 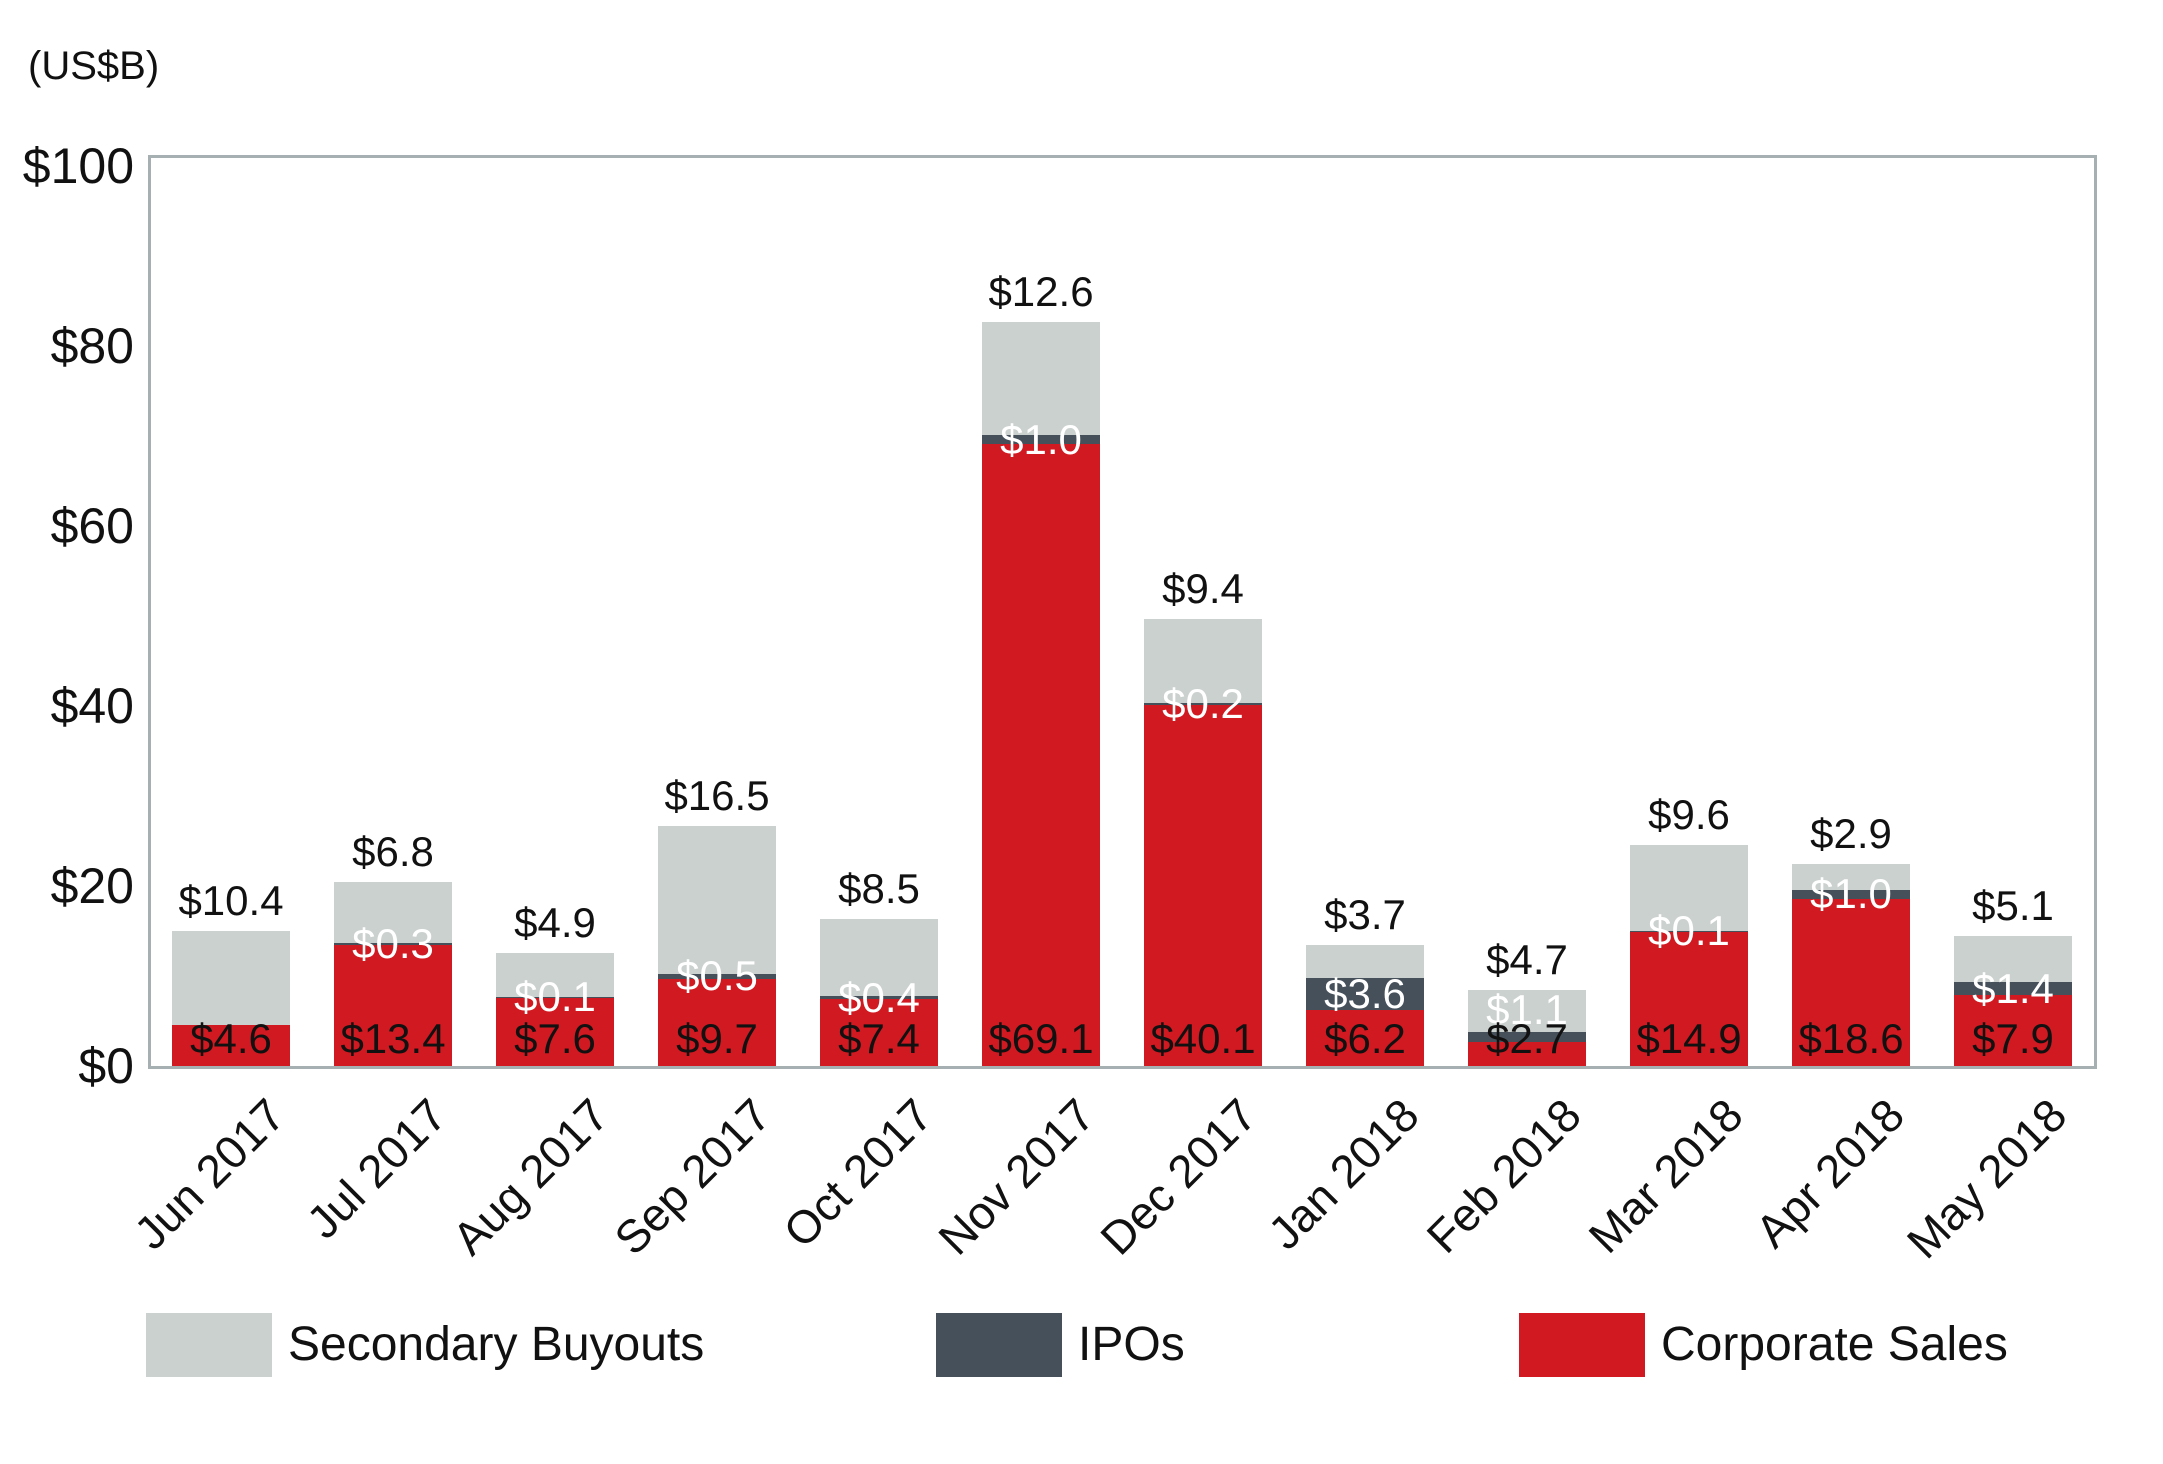 I want to click on y-tick-label-80: $80, so click(x=92, y=346).